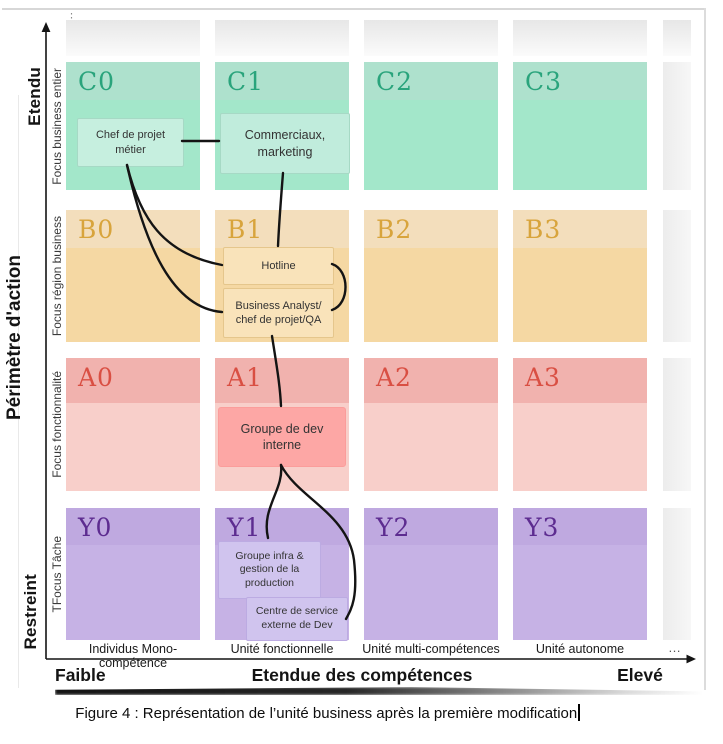  What do you see at coordinates (95, 527) in the screenshot?
I see `cell-code: Y0` at bounding box center [95, 527].